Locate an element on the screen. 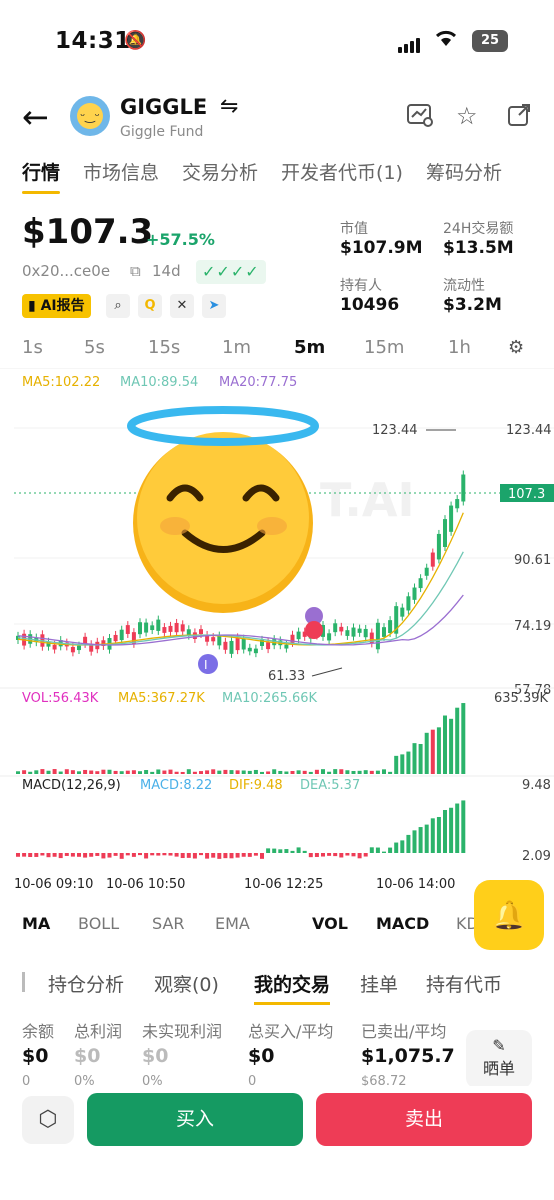 Image resolution: width=554 pixels, height=1200 pixels. tab-dev-tokens: 开发者代币(1) is located at coordinates (342, 173).